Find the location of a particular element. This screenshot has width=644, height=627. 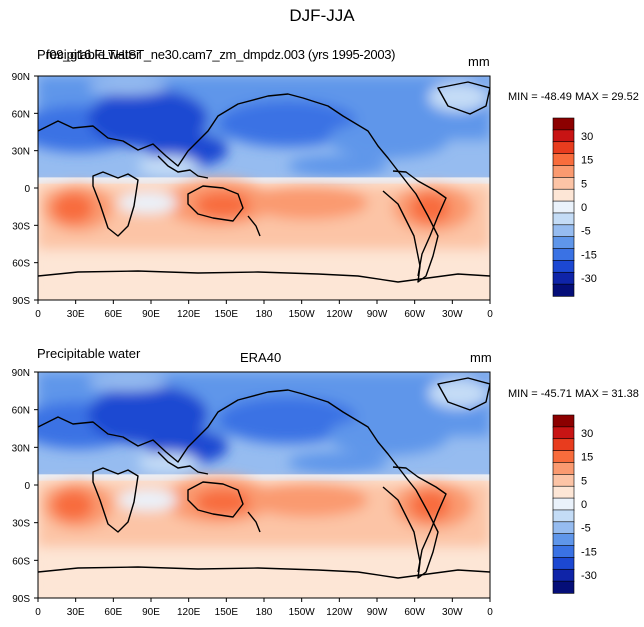

panel2-xtick-label: 150W is located at coordinates (302, 612).